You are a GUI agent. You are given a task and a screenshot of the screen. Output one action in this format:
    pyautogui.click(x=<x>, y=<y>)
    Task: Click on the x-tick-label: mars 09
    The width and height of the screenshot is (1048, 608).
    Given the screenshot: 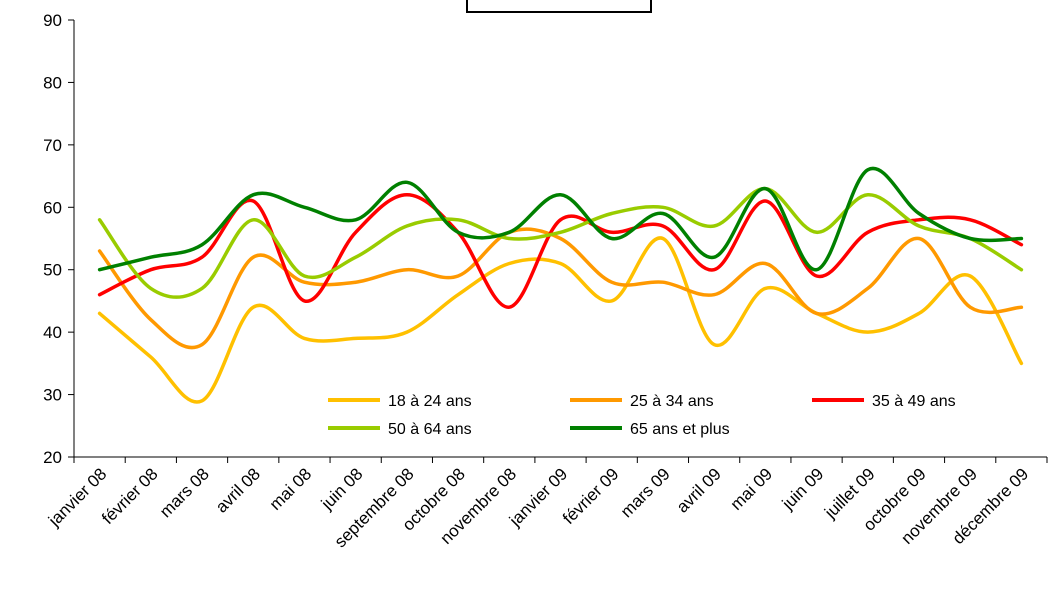 What is the action you would take?
    pyautogui.click(x=645, y=492)
    